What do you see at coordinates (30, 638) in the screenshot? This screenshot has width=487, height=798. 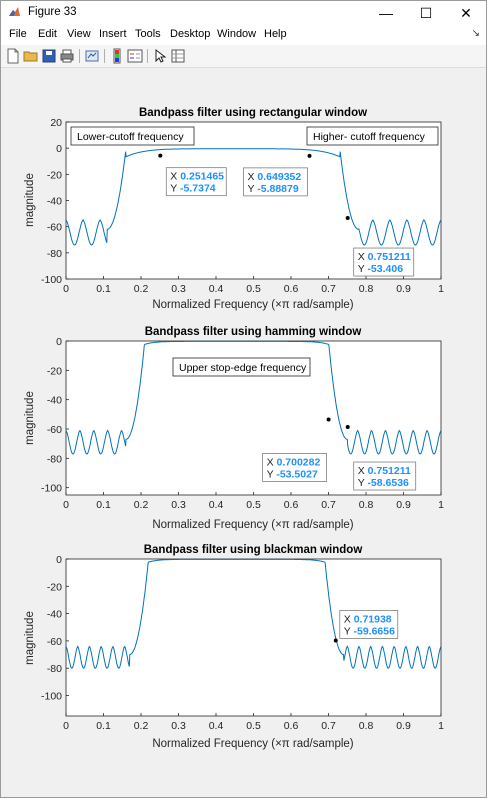 I see `y-axis-label: magnitude` at bounding box center [30, 638].